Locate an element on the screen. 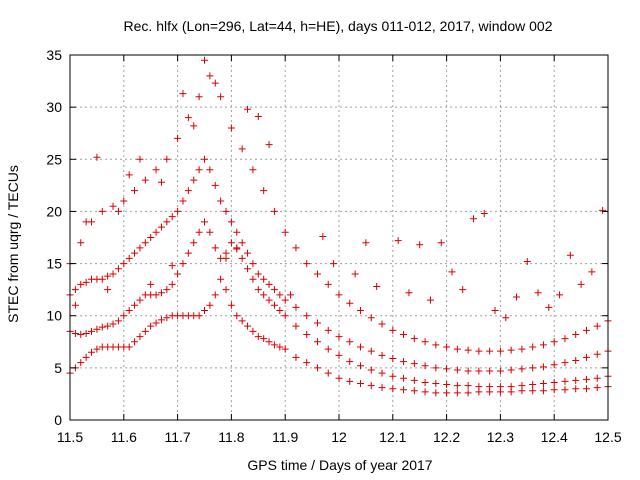 The image size is (640, 480). x-tick-label: 12 is located at coordinates (339, 437).